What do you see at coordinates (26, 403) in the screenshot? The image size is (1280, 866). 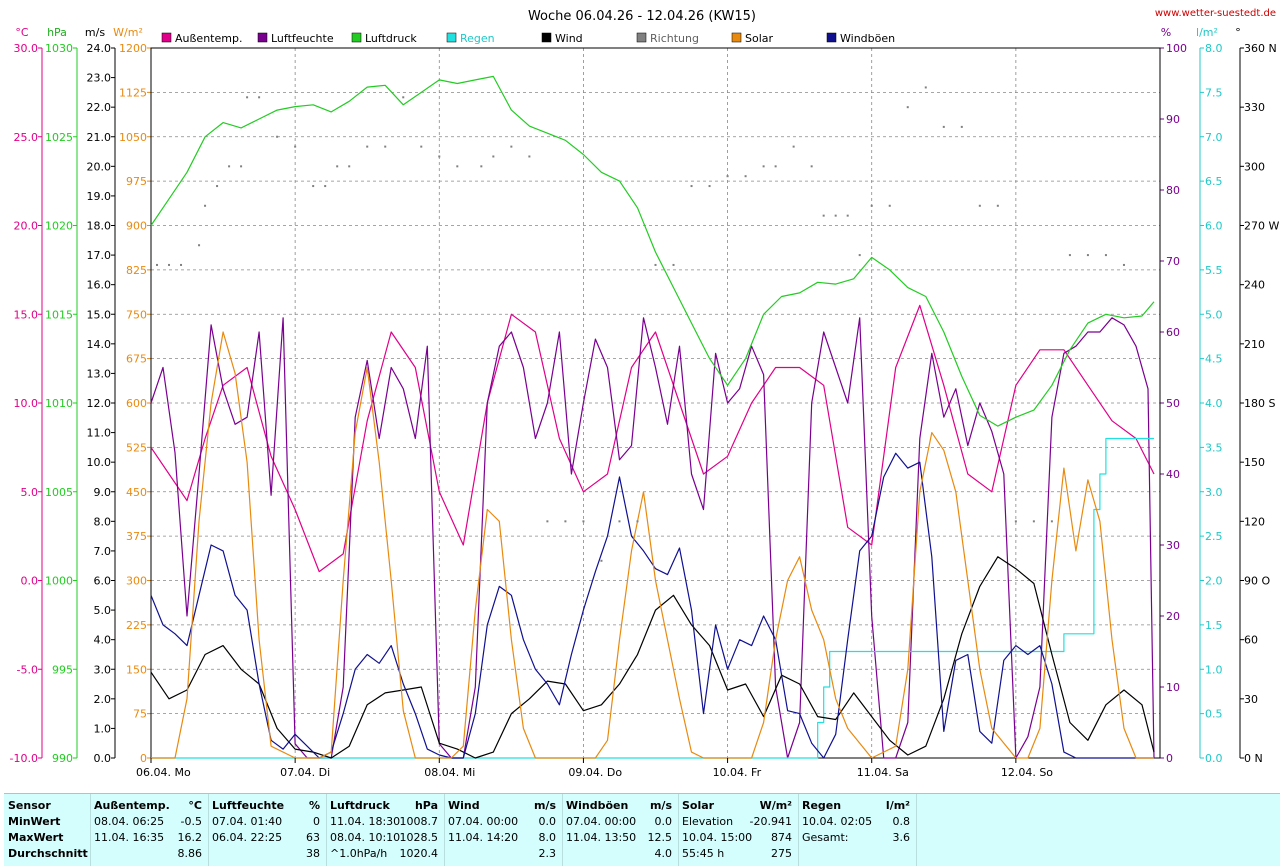 I see `temp-tick-label: 10.0` at bounding box center [26, 403].